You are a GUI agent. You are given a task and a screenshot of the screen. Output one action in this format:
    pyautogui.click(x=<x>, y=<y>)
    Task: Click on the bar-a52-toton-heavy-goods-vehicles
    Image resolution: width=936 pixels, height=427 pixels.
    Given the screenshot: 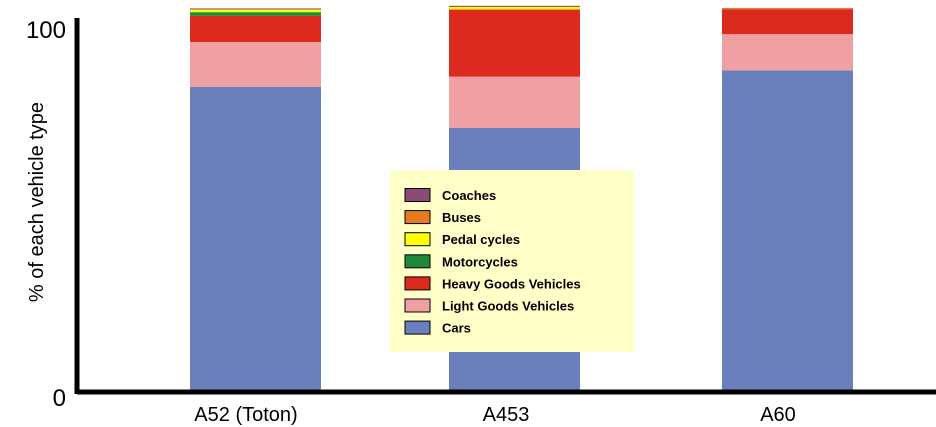 What is the action you would take?
    pyautogui.click(x=255, y=28)
    